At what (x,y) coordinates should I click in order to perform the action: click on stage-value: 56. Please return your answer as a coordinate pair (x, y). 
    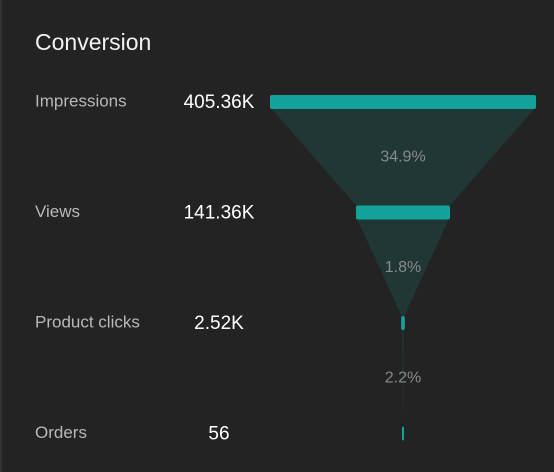
    Looking at the image, I should click on (218, 434).